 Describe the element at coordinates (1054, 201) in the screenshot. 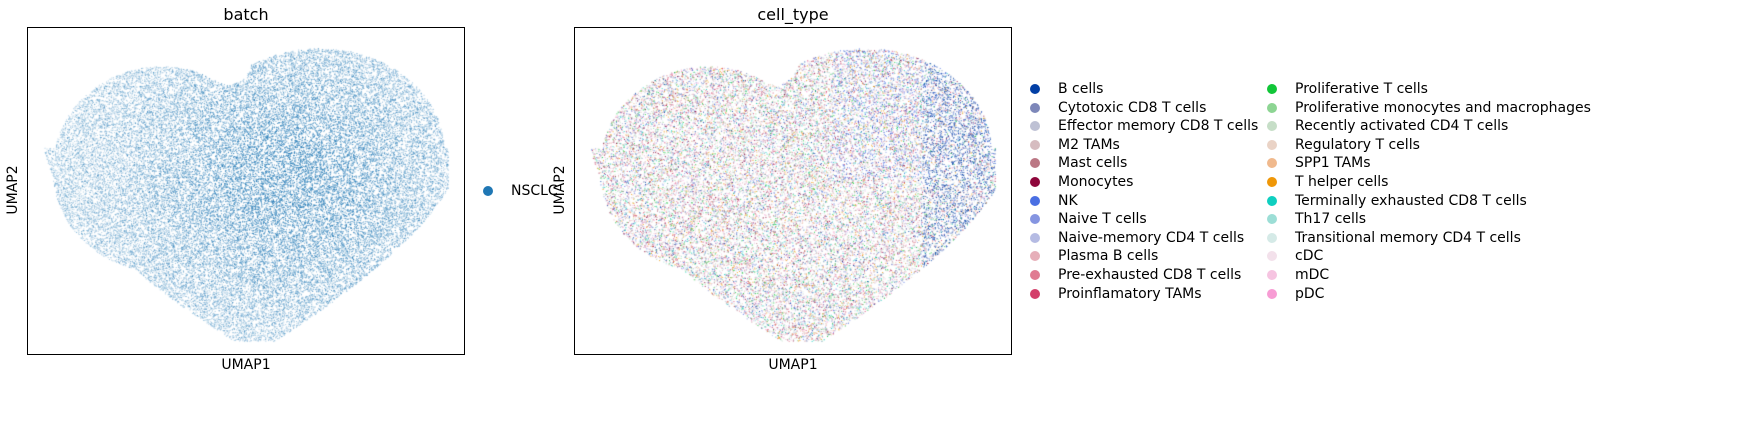

I see `legend-item-nk: NK` at that location.